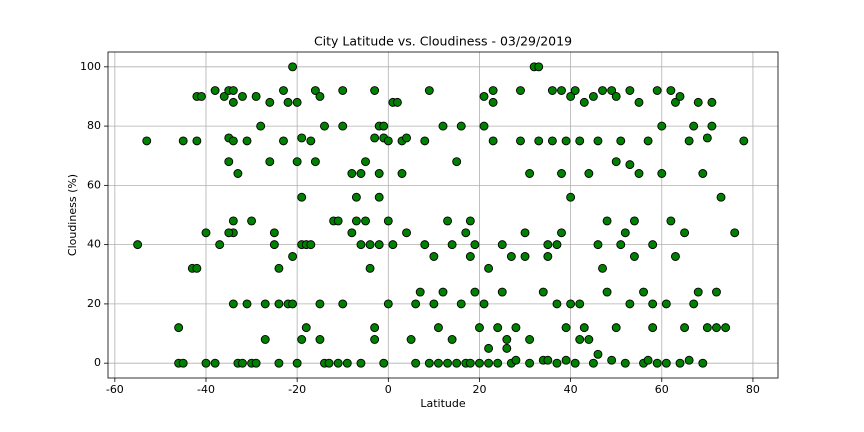 This screenshot has height=432, width=864. I want to click on x-tick-label: -60, so click(115, 389).